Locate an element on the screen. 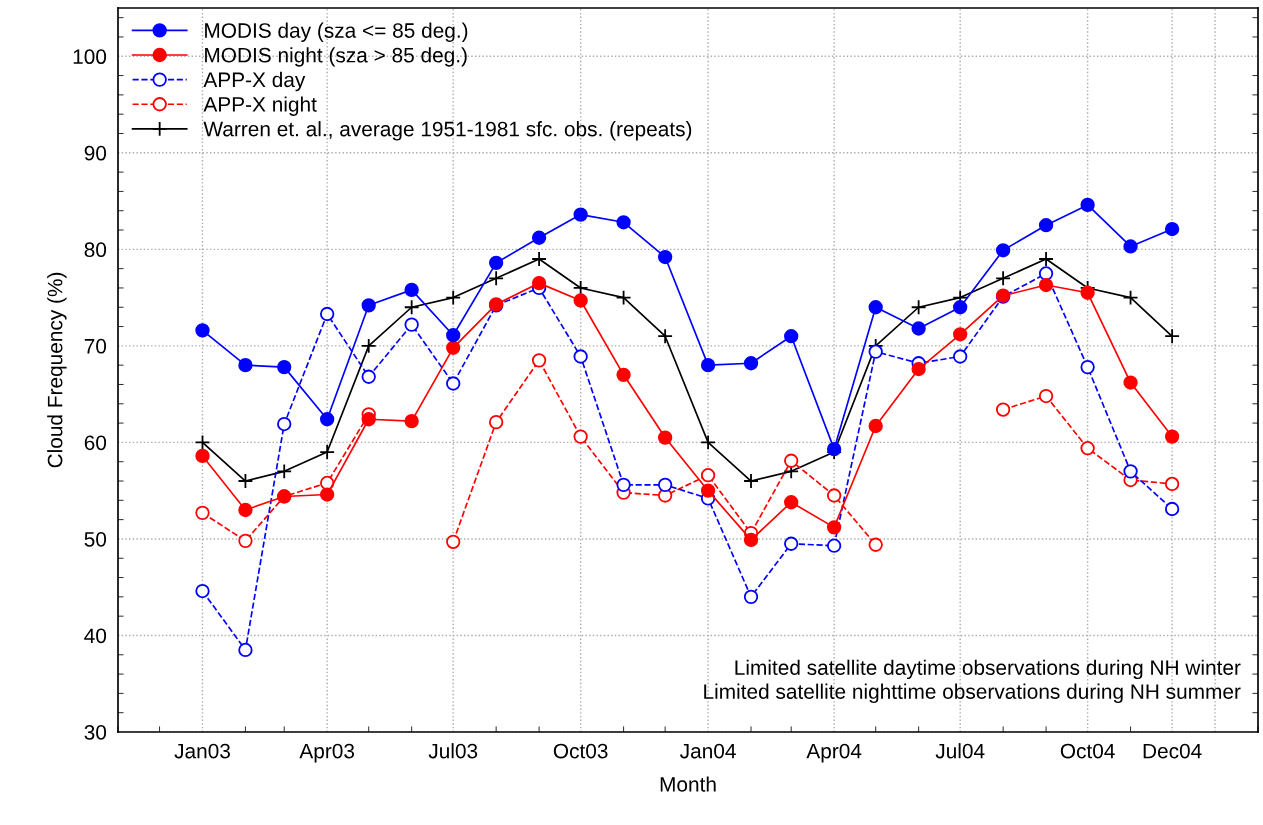 The width and height of the screenshot is (1263, 825). x-tick-label: Apr03 is located at coordinates (327, 753).